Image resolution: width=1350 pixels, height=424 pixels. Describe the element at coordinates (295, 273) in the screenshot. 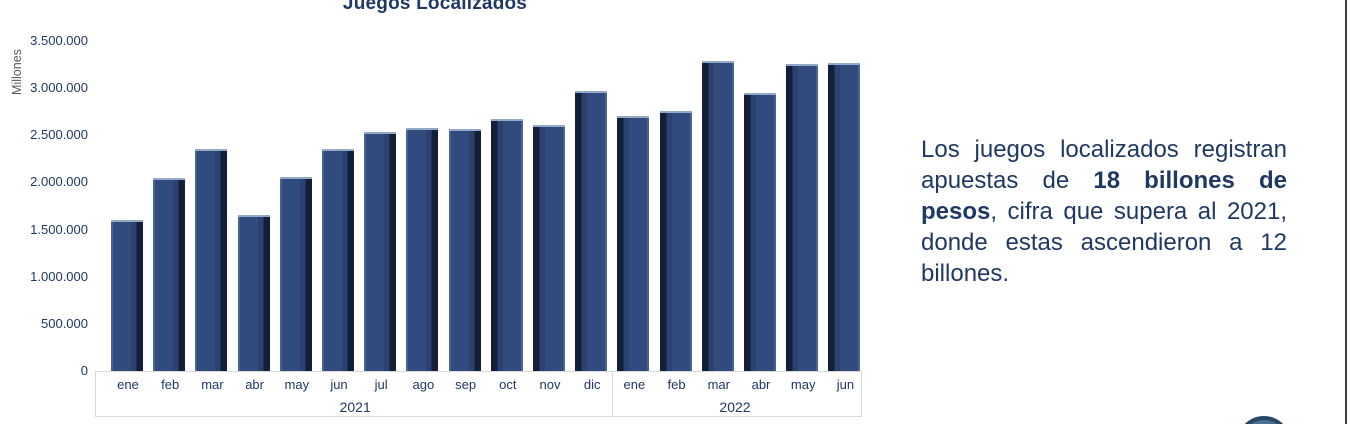

I see `bar-may-2021` at that location.